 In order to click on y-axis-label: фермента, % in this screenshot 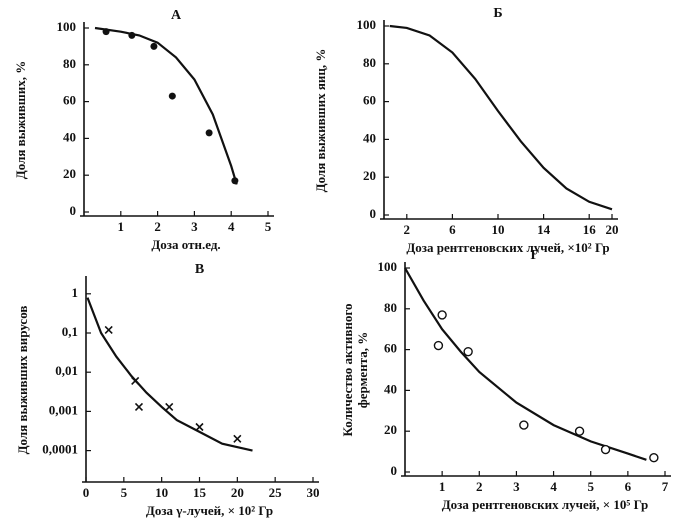, I will do `click(362, 370)`.